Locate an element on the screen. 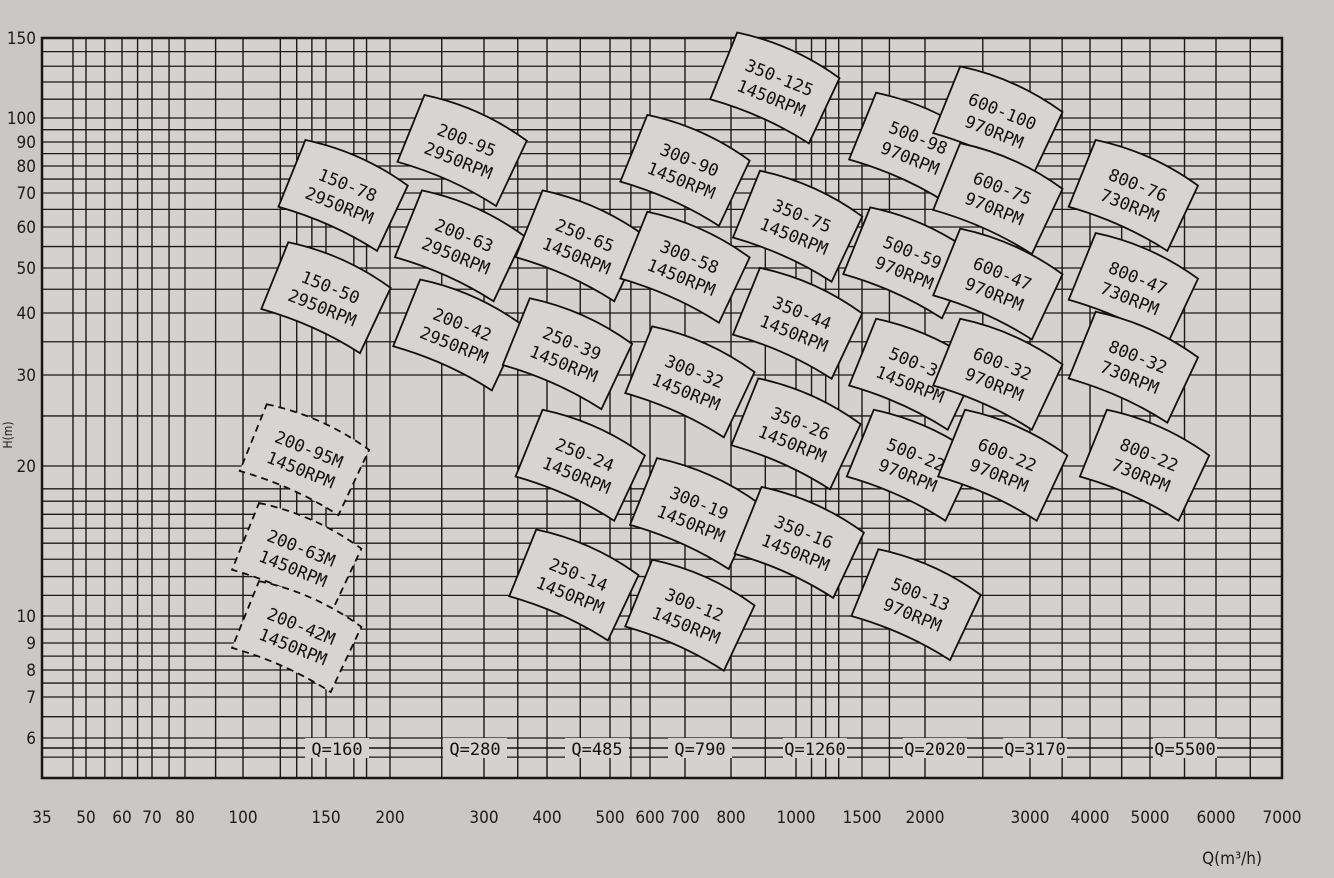 The image size is (1334, 878). y-tick-label: 80 is located at coordinates (26, 167).